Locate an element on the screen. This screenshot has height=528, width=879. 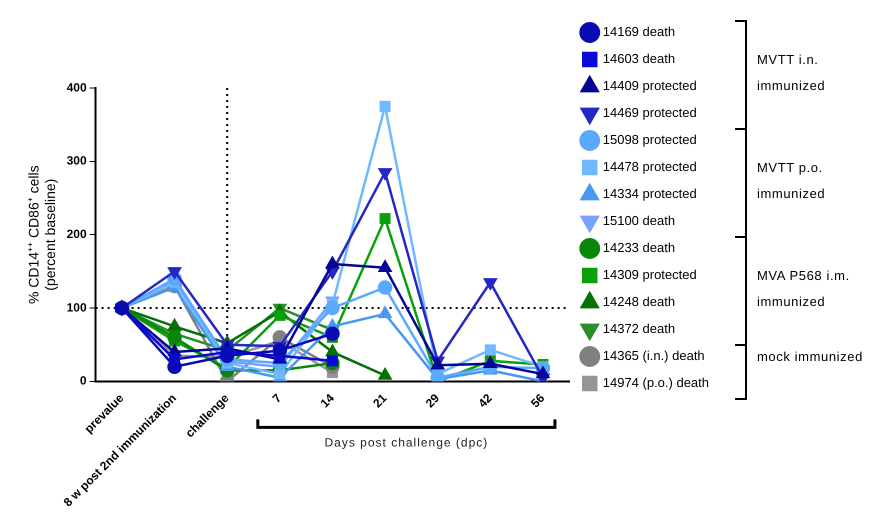
text: mock immunized is located at coordinates (810, 357).